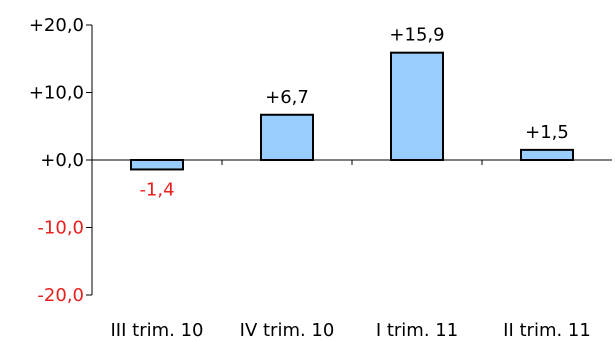  I want to click on y-tick-label: +10,0, so click(56, 93).